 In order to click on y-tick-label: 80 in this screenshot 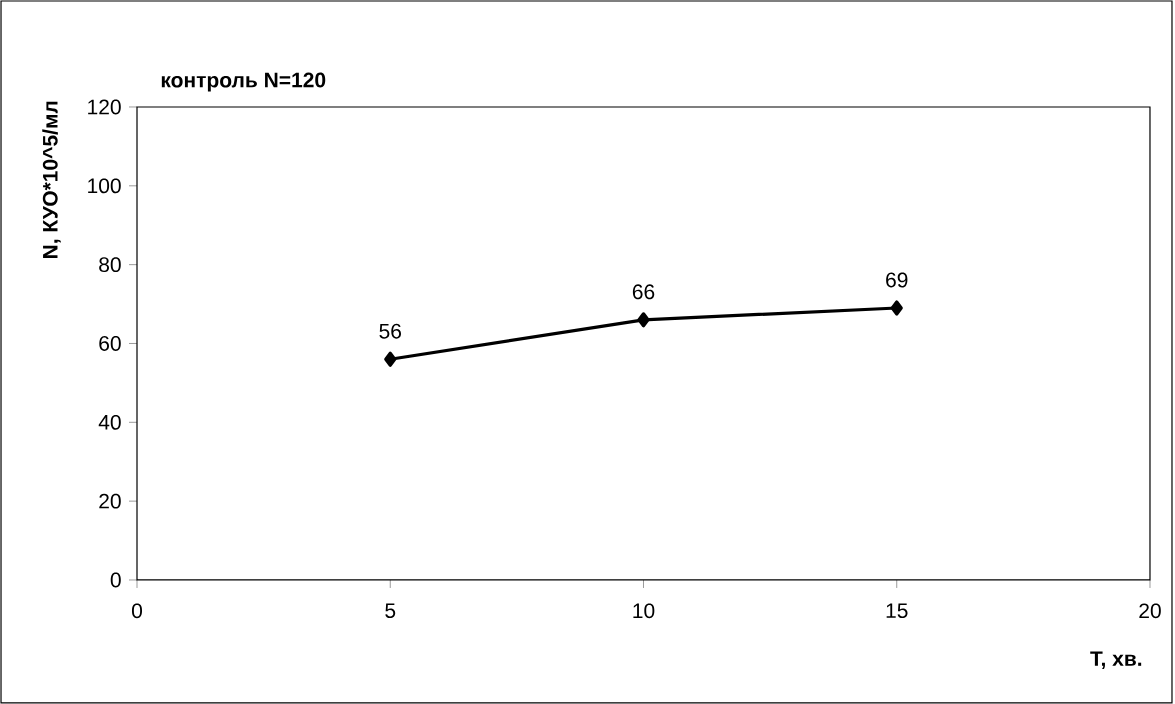, I will do `click(110, 265)`.